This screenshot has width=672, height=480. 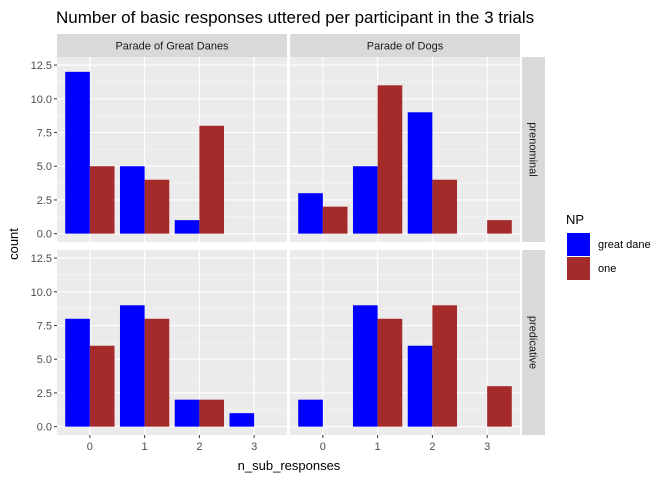 I want to click on legend-key-great-dane, so click(x=578, y=244).